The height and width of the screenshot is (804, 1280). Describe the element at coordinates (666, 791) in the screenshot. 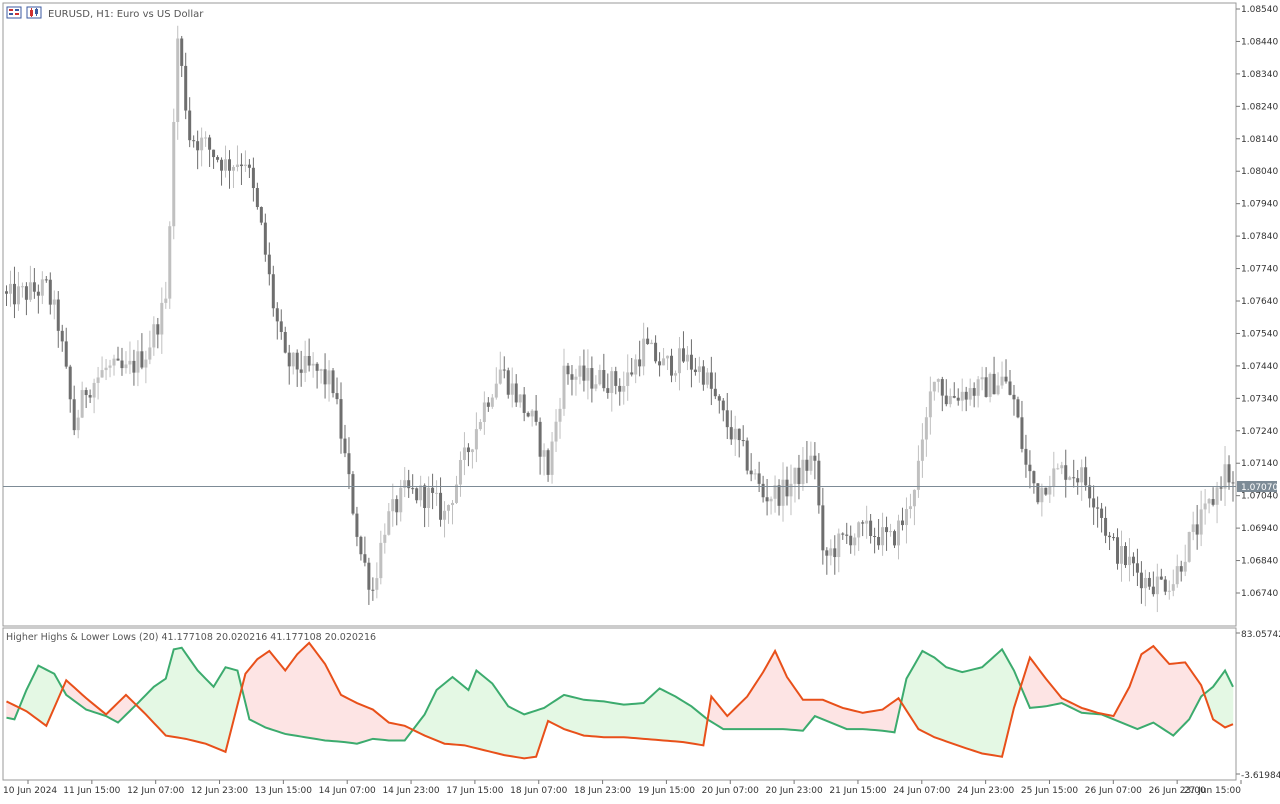

I see `time-tick-label: 19 Jun 15:00` at that location.